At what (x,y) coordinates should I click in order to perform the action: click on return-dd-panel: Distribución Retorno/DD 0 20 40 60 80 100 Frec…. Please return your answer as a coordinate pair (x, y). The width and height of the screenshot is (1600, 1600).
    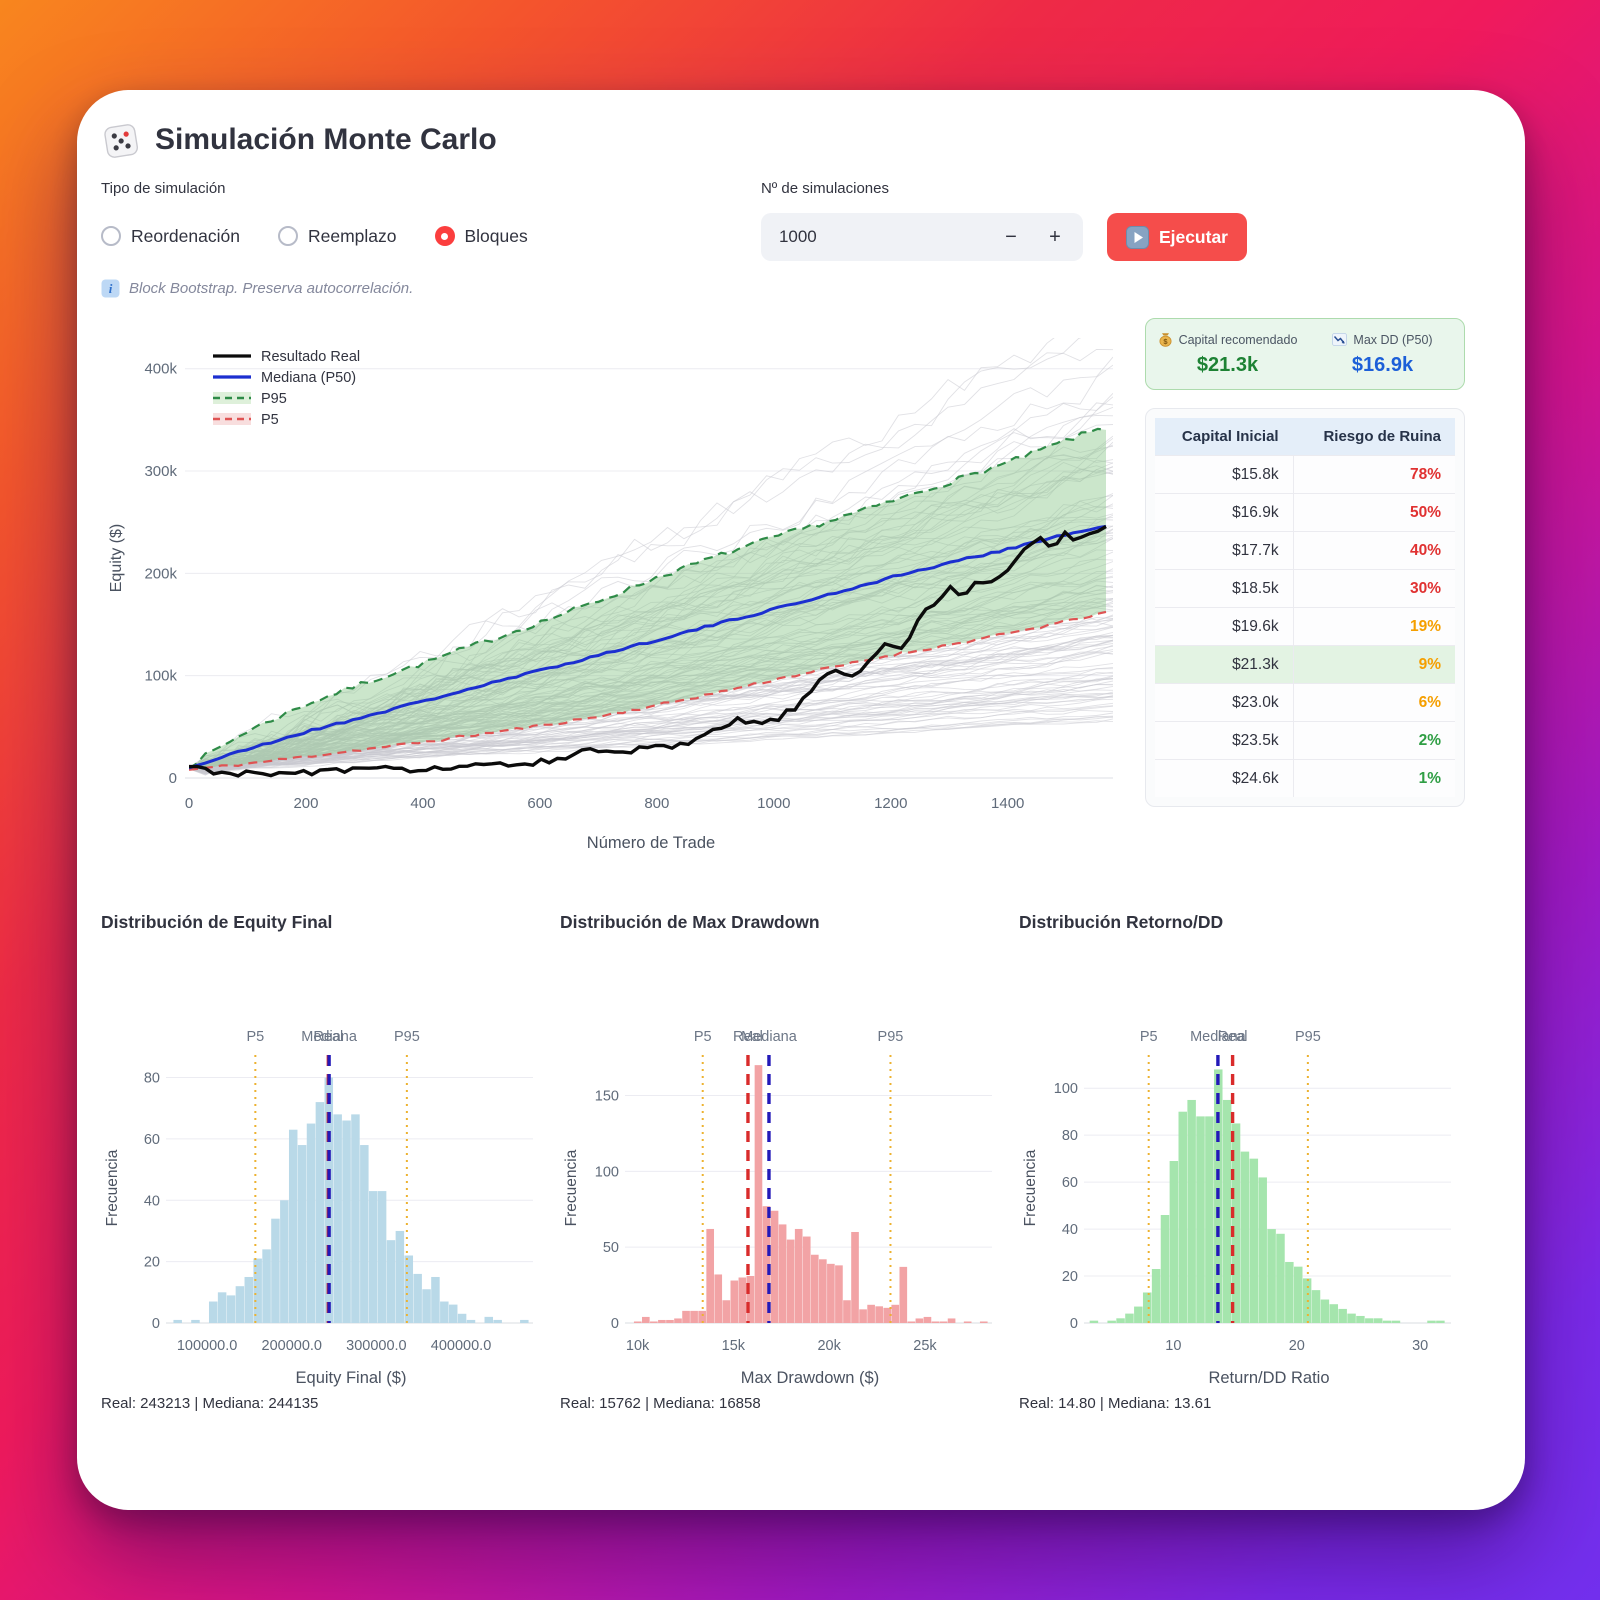
    Looking at the image, I should click on (1241, 1152).